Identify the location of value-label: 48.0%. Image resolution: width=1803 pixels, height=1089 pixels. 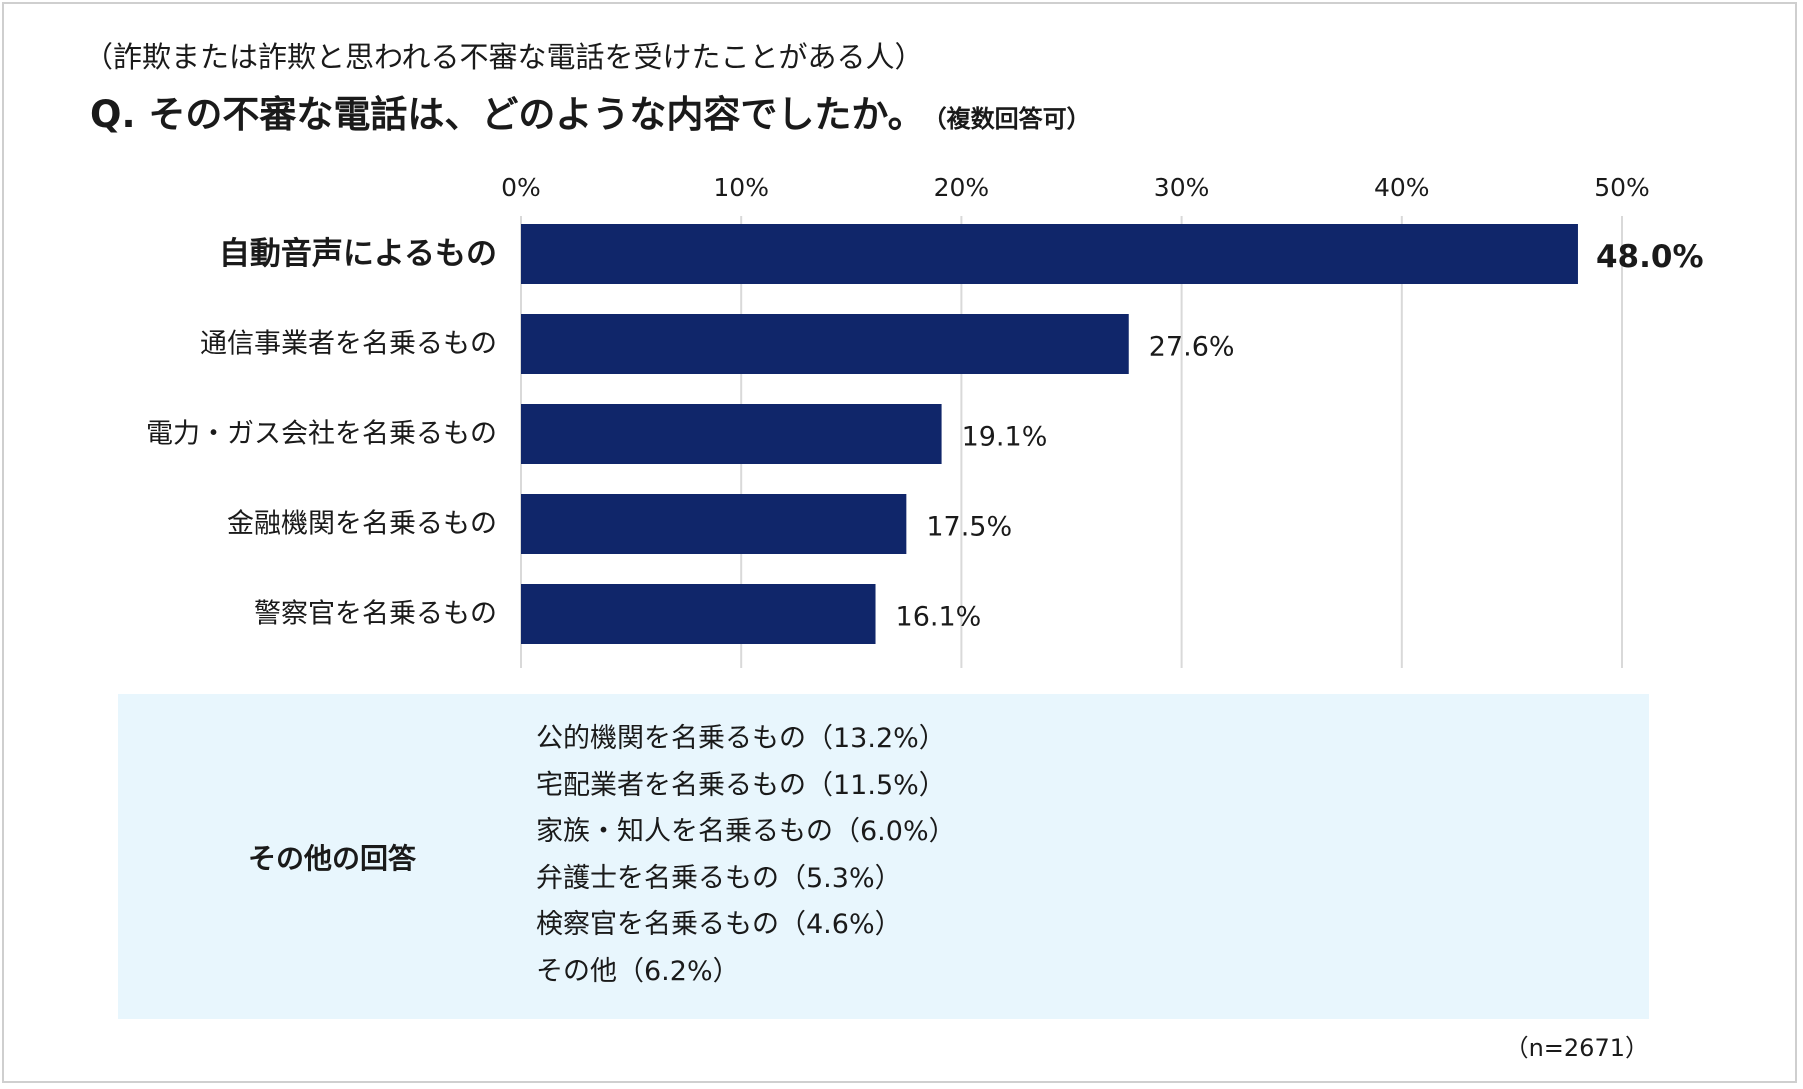
(1650, 257).